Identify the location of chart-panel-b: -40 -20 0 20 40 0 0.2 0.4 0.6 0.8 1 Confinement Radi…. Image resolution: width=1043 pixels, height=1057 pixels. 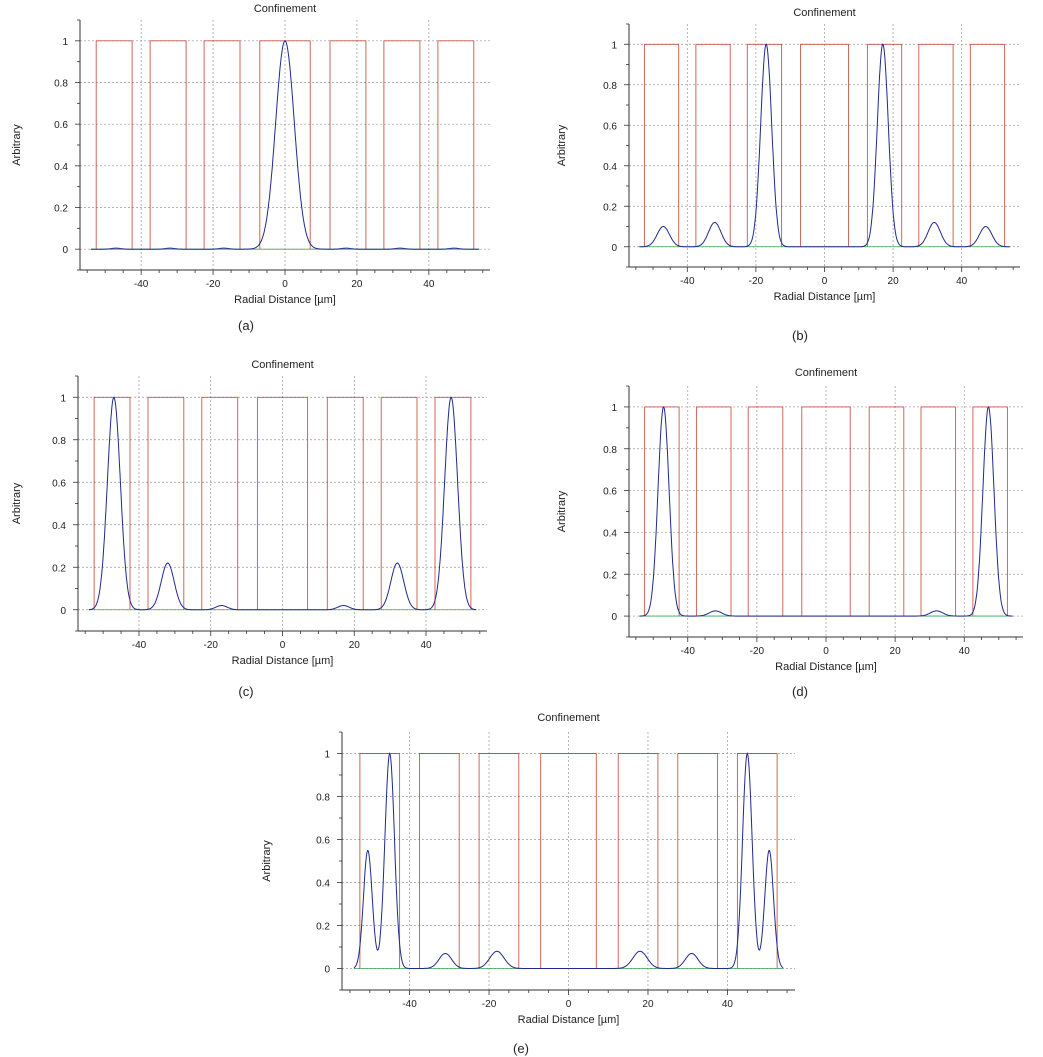
(794, 162).